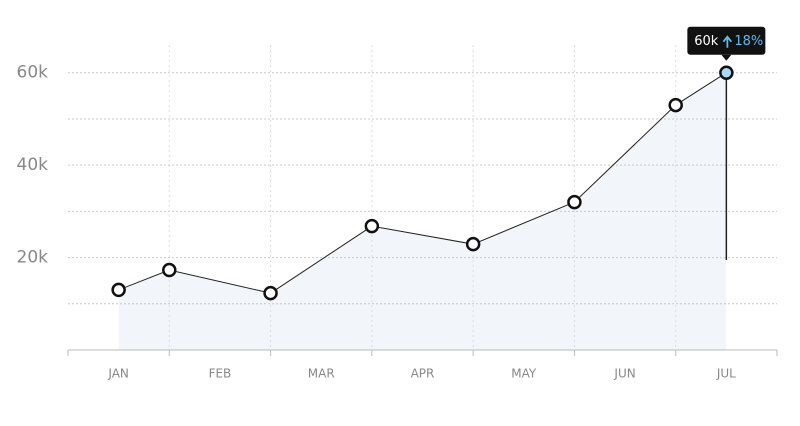 This screenshot has width=800, height=426. I want to click on tooltip: 60k 18%, so click(726, 43).